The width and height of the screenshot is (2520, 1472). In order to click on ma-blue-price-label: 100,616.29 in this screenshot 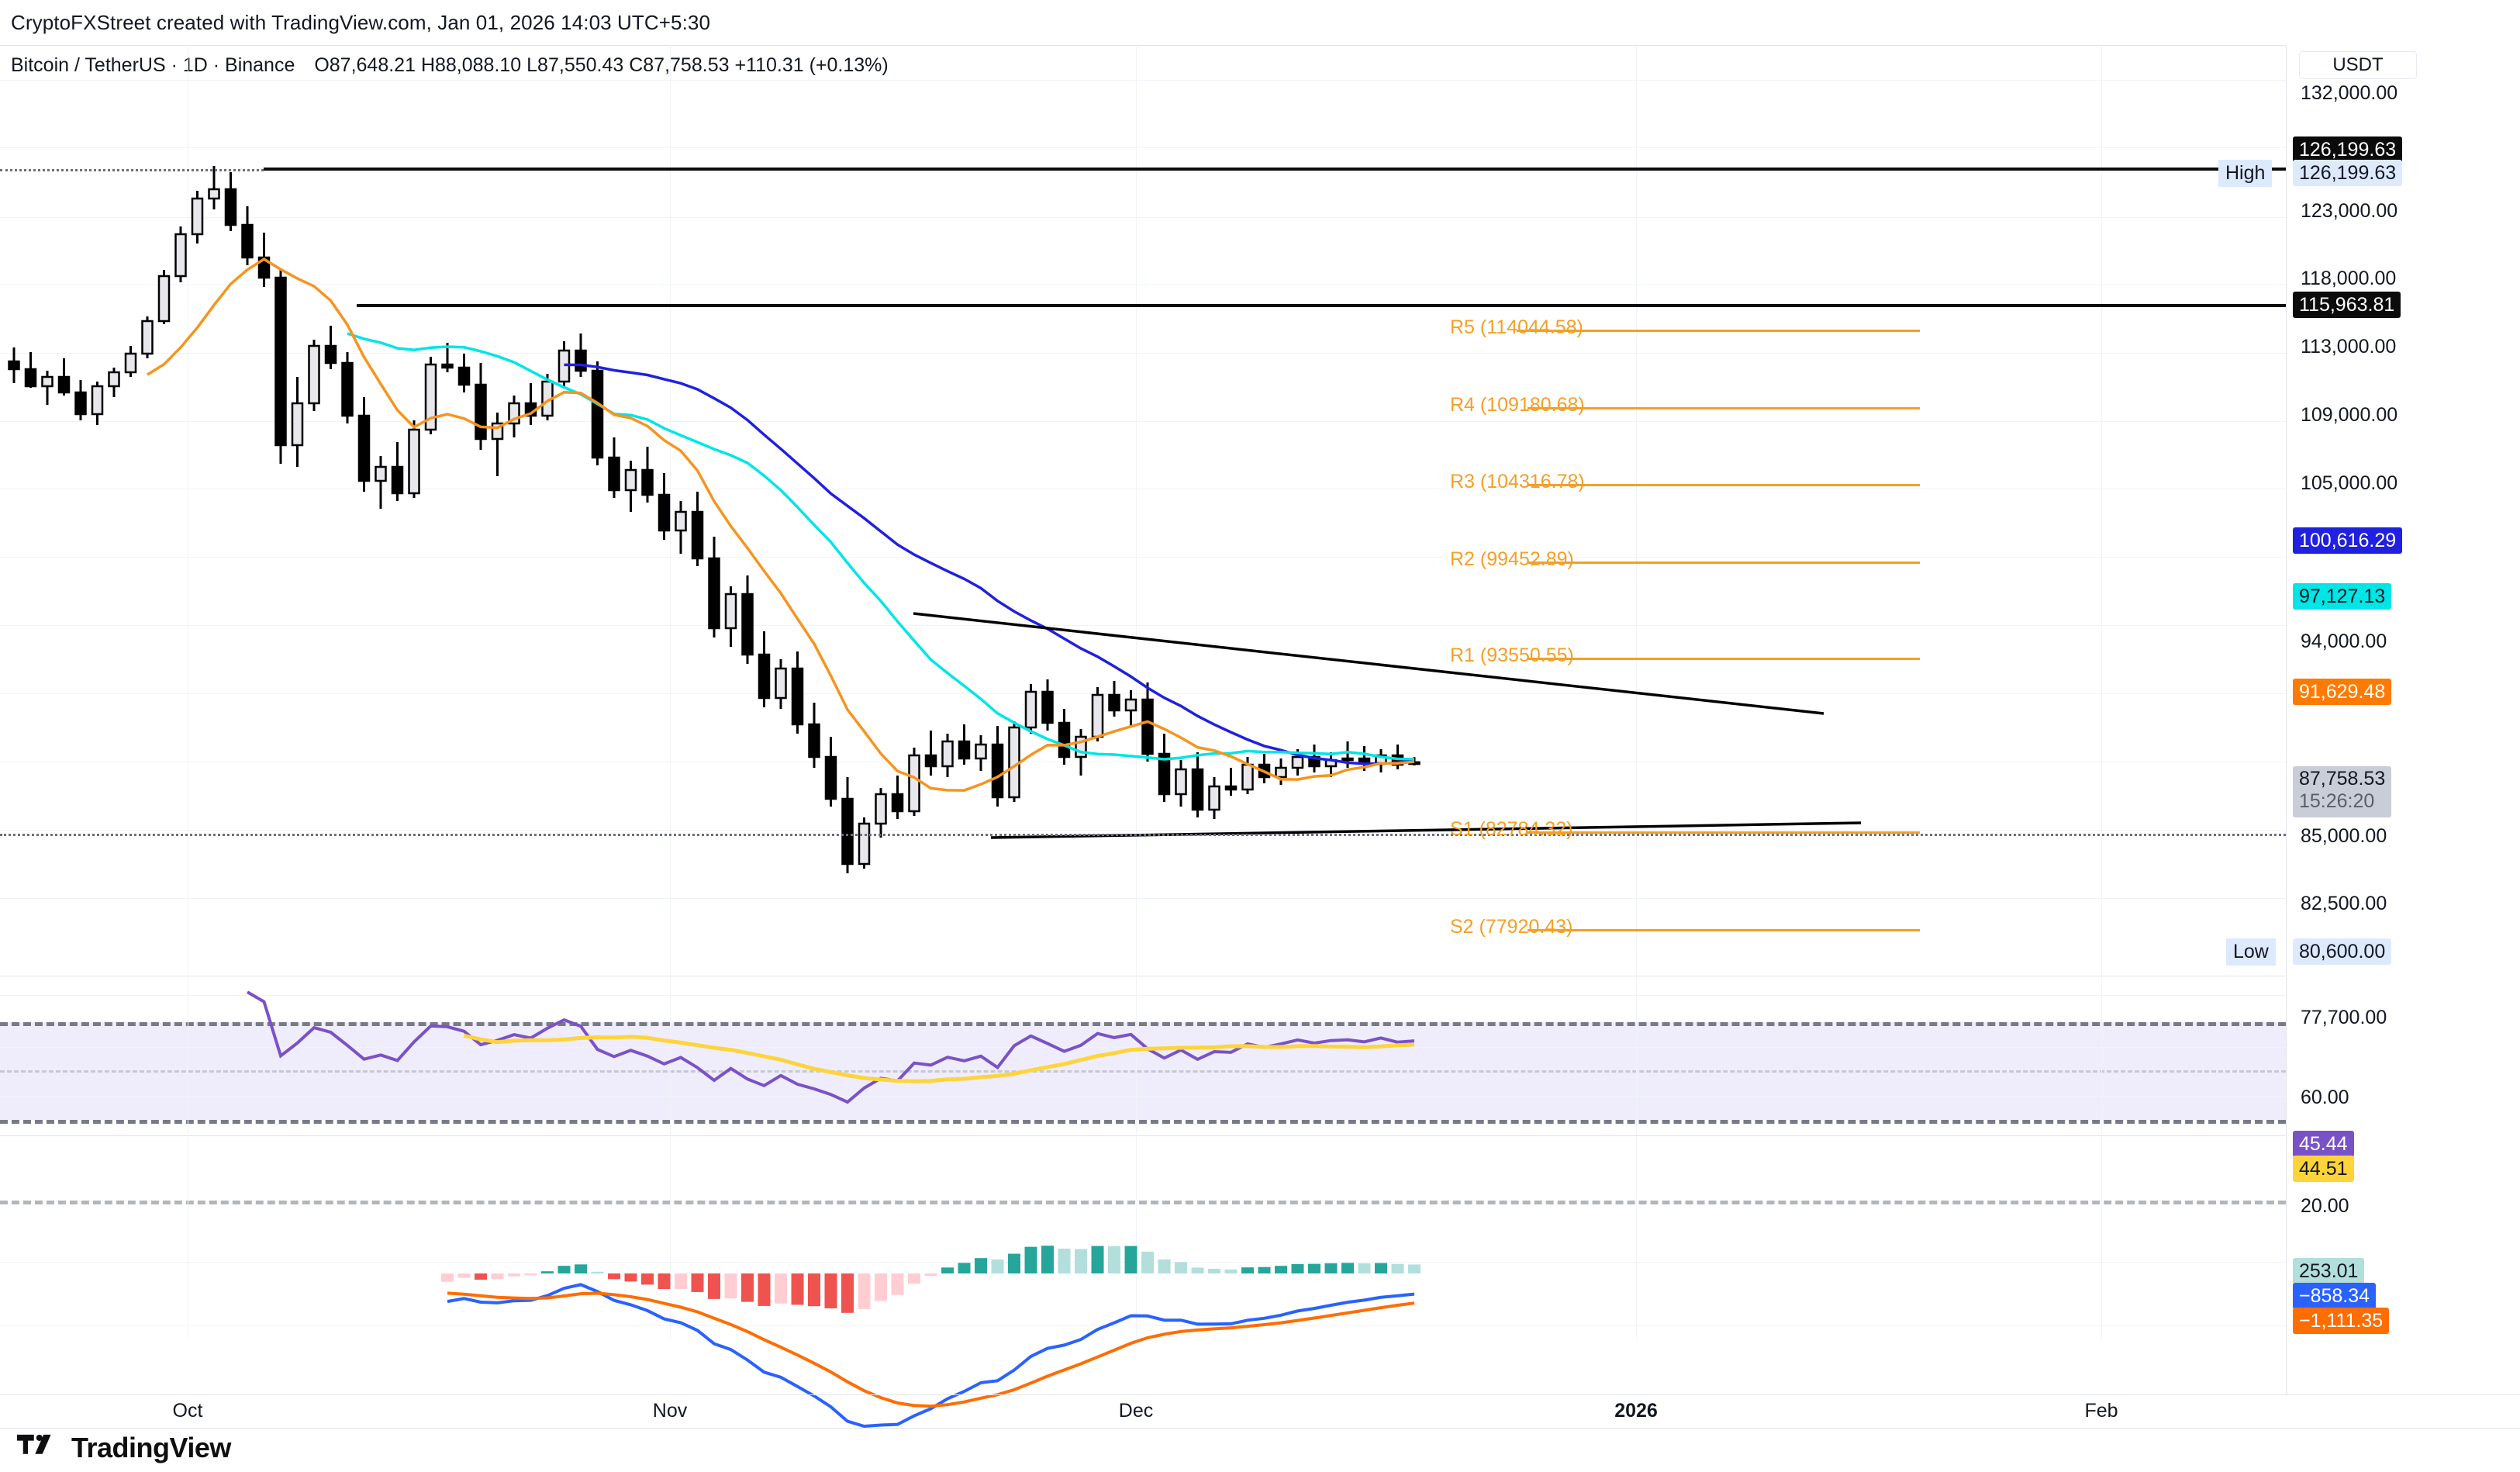, I will do `click(2348, 540)`.